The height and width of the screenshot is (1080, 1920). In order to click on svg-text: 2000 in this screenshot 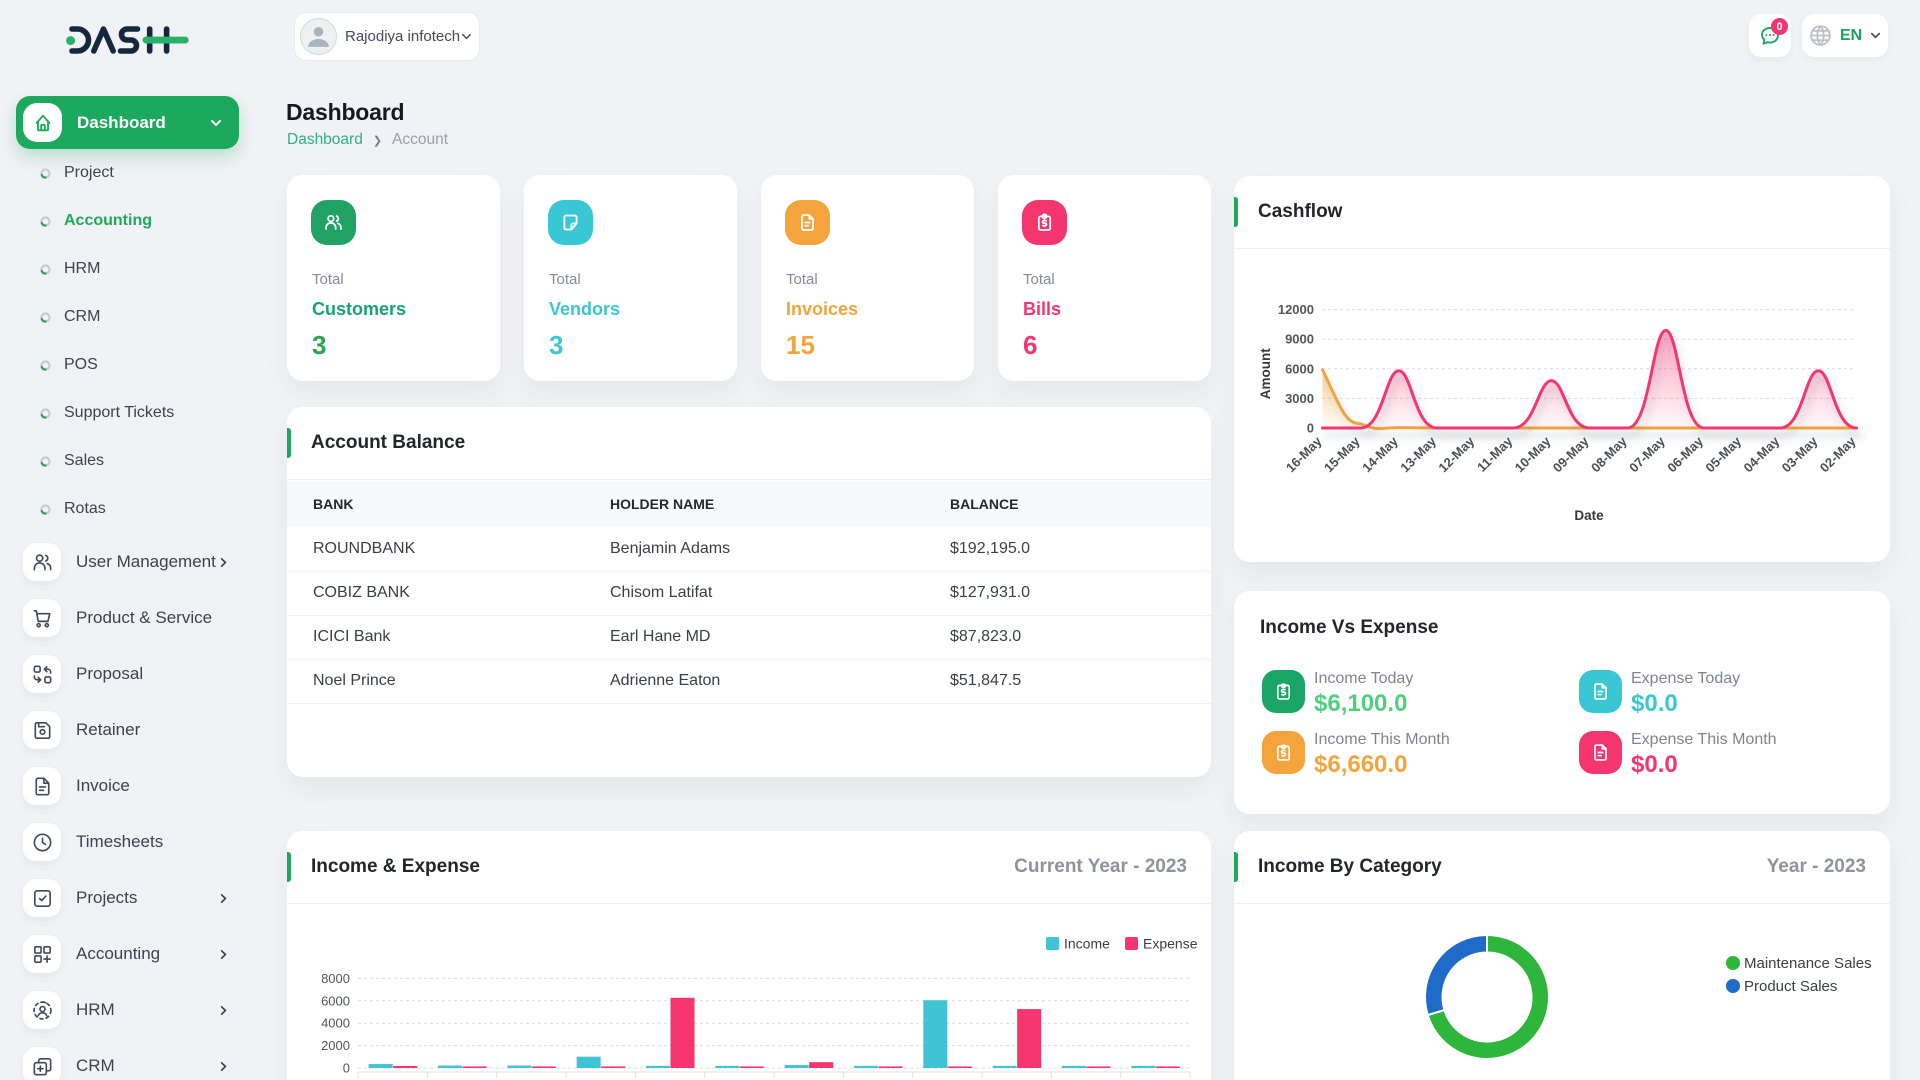, I will do `click(335, 1045)`.